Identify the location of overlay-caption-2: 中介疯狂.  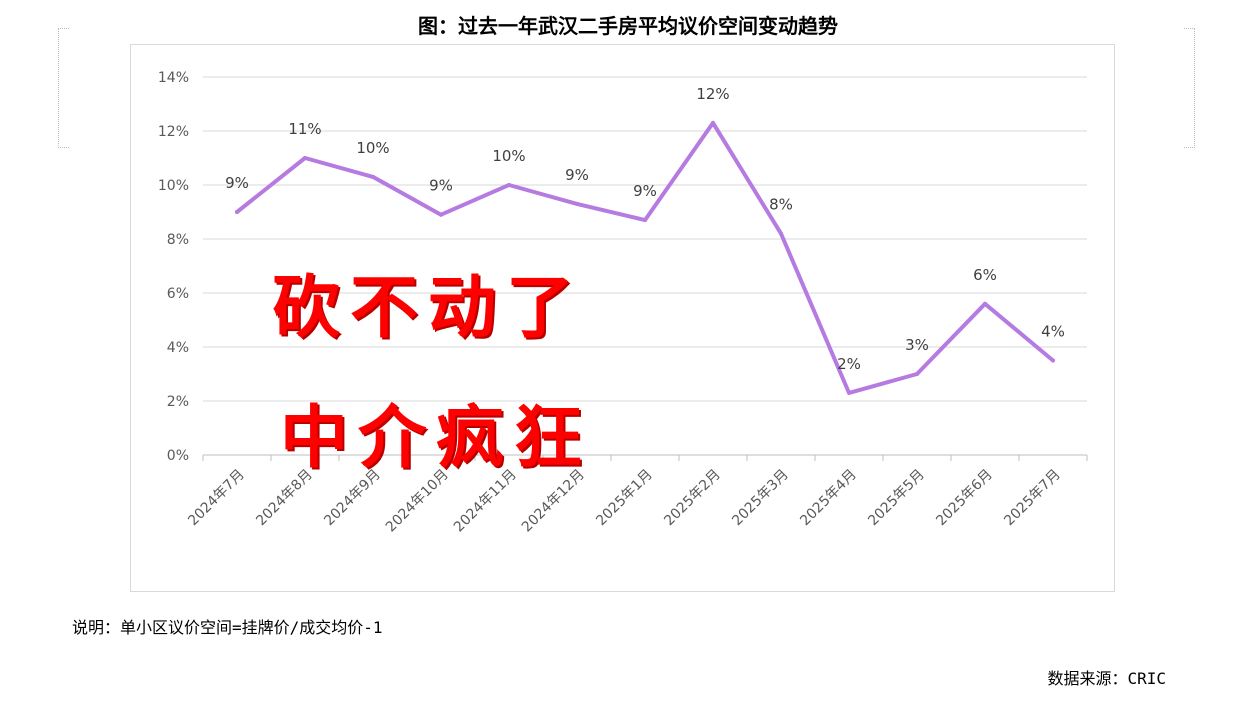
(436, 438).